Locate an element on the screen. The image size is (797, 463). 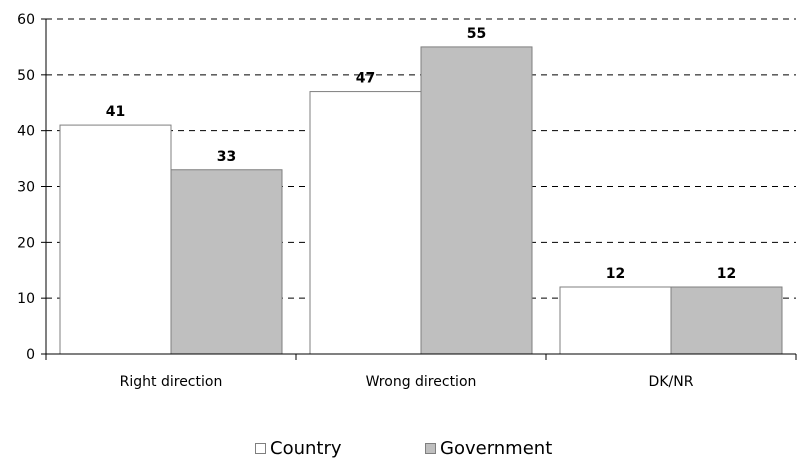
legend: Country Government is located at coordinates (398, 450).